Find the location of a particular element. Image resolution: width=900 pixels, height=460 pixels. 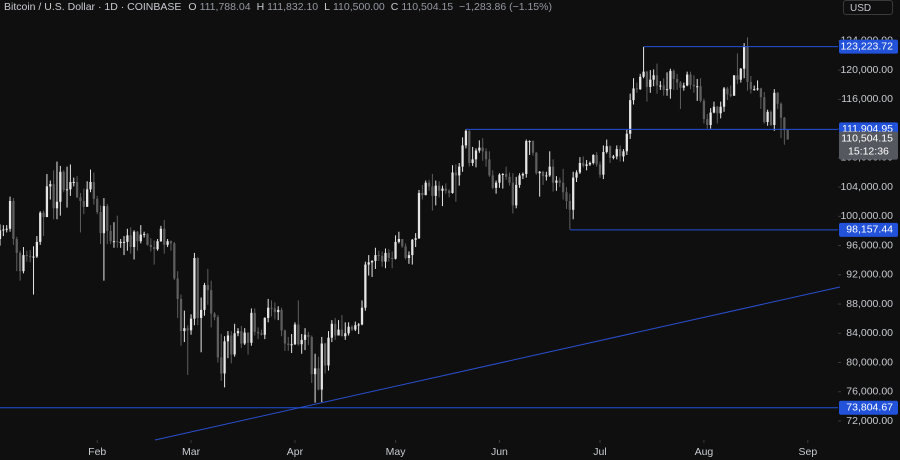

ohlc-value: 111,788.04 is located at coordinates (225, 7).